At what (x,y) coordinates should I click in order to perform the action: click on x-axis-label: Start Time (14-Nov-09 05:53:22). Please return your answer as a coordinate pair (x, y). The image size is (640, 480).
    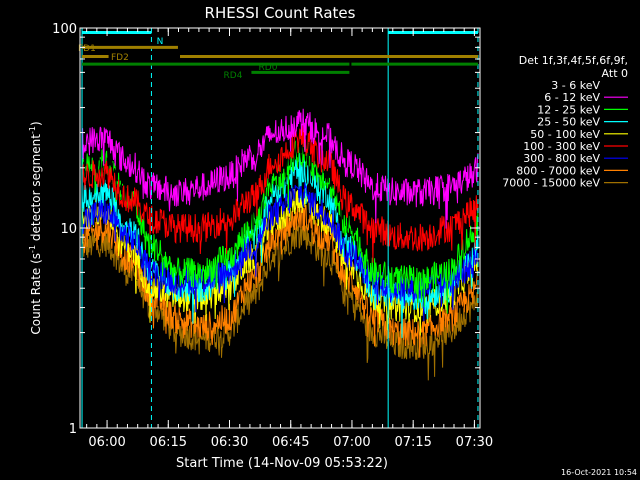
    Looking at the image, I should click on (282, 463).